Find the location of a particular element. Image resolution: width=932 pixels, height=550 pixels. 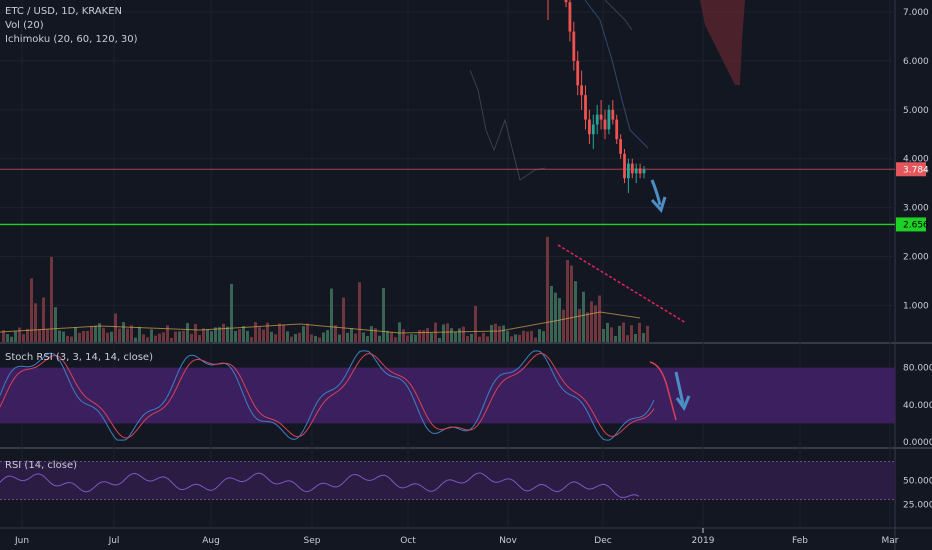

price-tick-label: 2.000 is located at coordinates (916, 258).